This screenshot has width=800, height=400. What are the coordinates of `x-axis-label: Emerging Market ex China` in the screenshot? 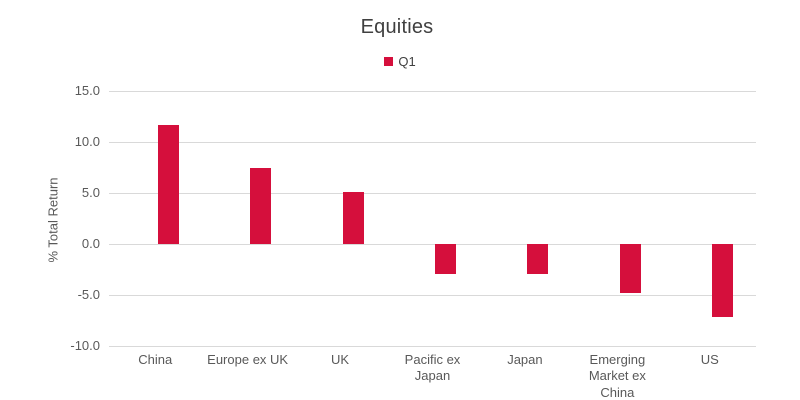 It's located at (617, 376).